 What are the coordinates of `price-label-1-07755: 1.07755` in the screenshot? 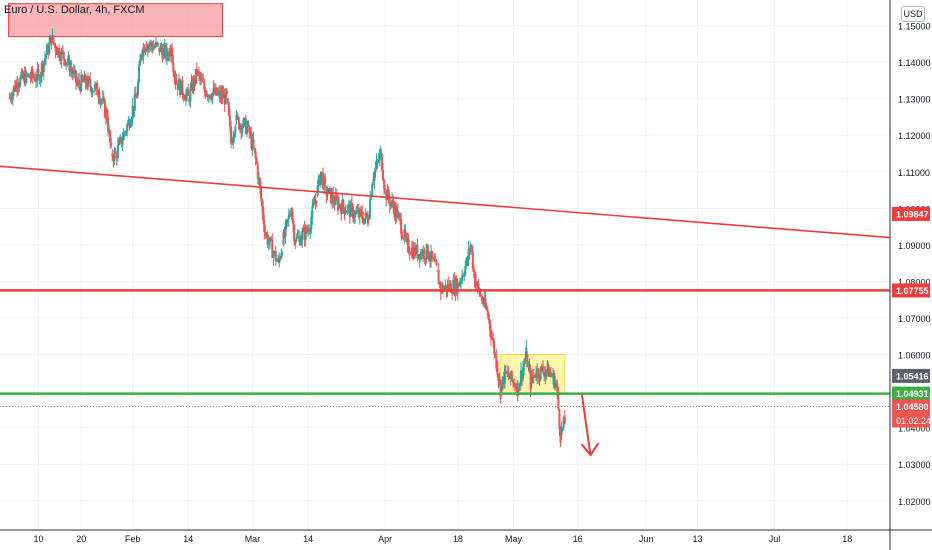 It's located at (912, 291).